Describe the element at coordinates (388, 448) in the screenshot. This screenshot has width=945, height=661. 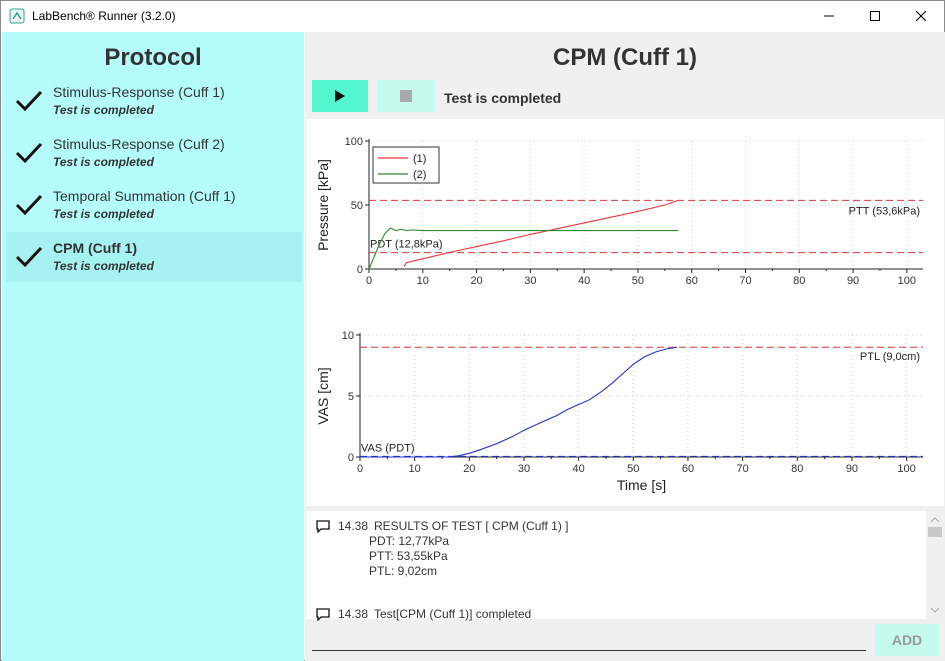
I see `reference-label: VAS (PDT)` at that location.